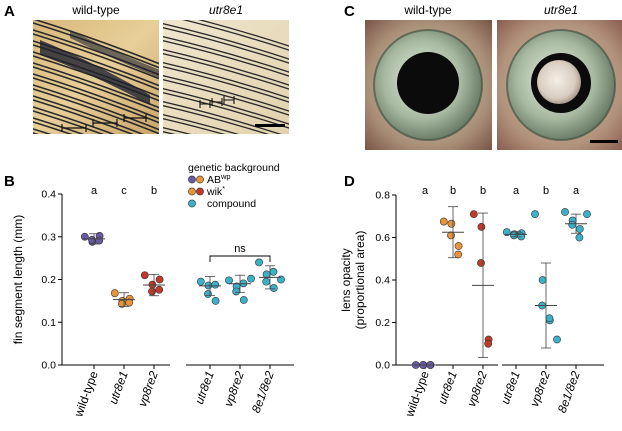  What do you see at coordinates (215, 191) in the screenshot?
I see `legend-label: wik*` at bounding box center [215, 191].